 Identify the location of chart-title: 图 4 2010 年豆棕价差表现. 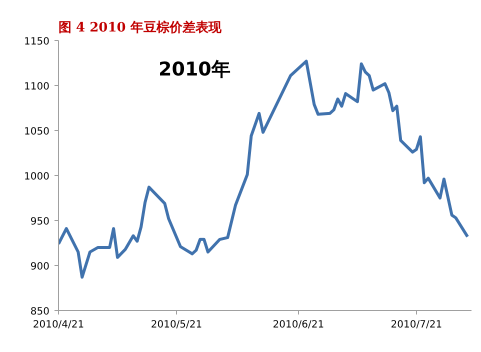
(140, 28).